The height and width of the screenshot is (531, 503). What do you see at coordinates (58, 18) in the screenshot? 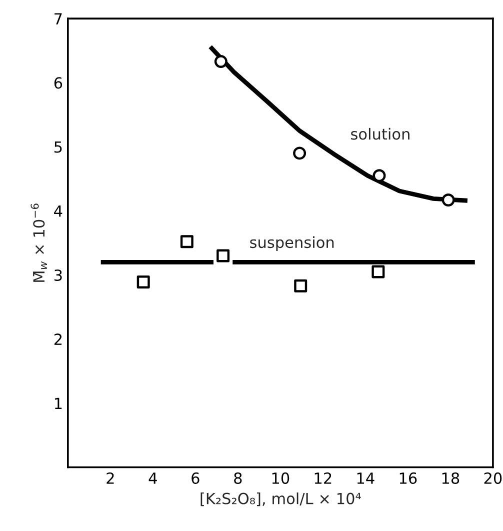
I see `y-tick-label: 7` at bounding box center [58, 18].